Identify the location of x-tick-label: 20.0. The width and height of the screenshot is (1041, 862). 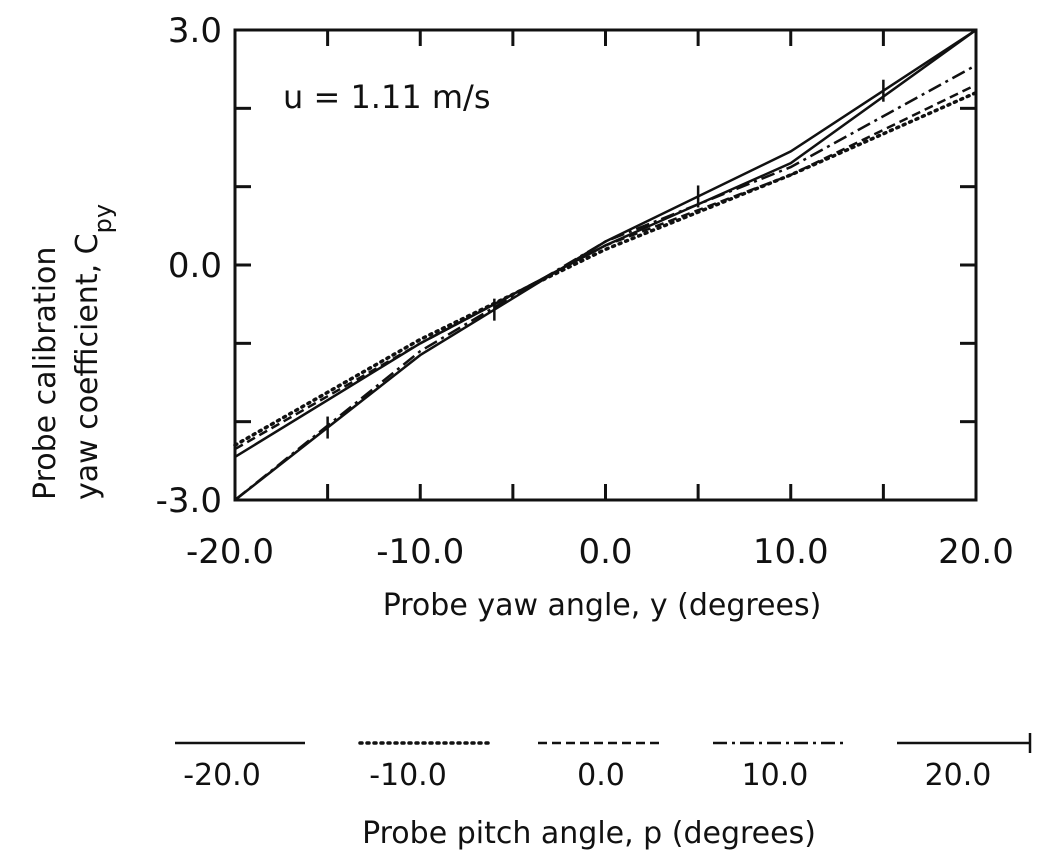
(976, 552).